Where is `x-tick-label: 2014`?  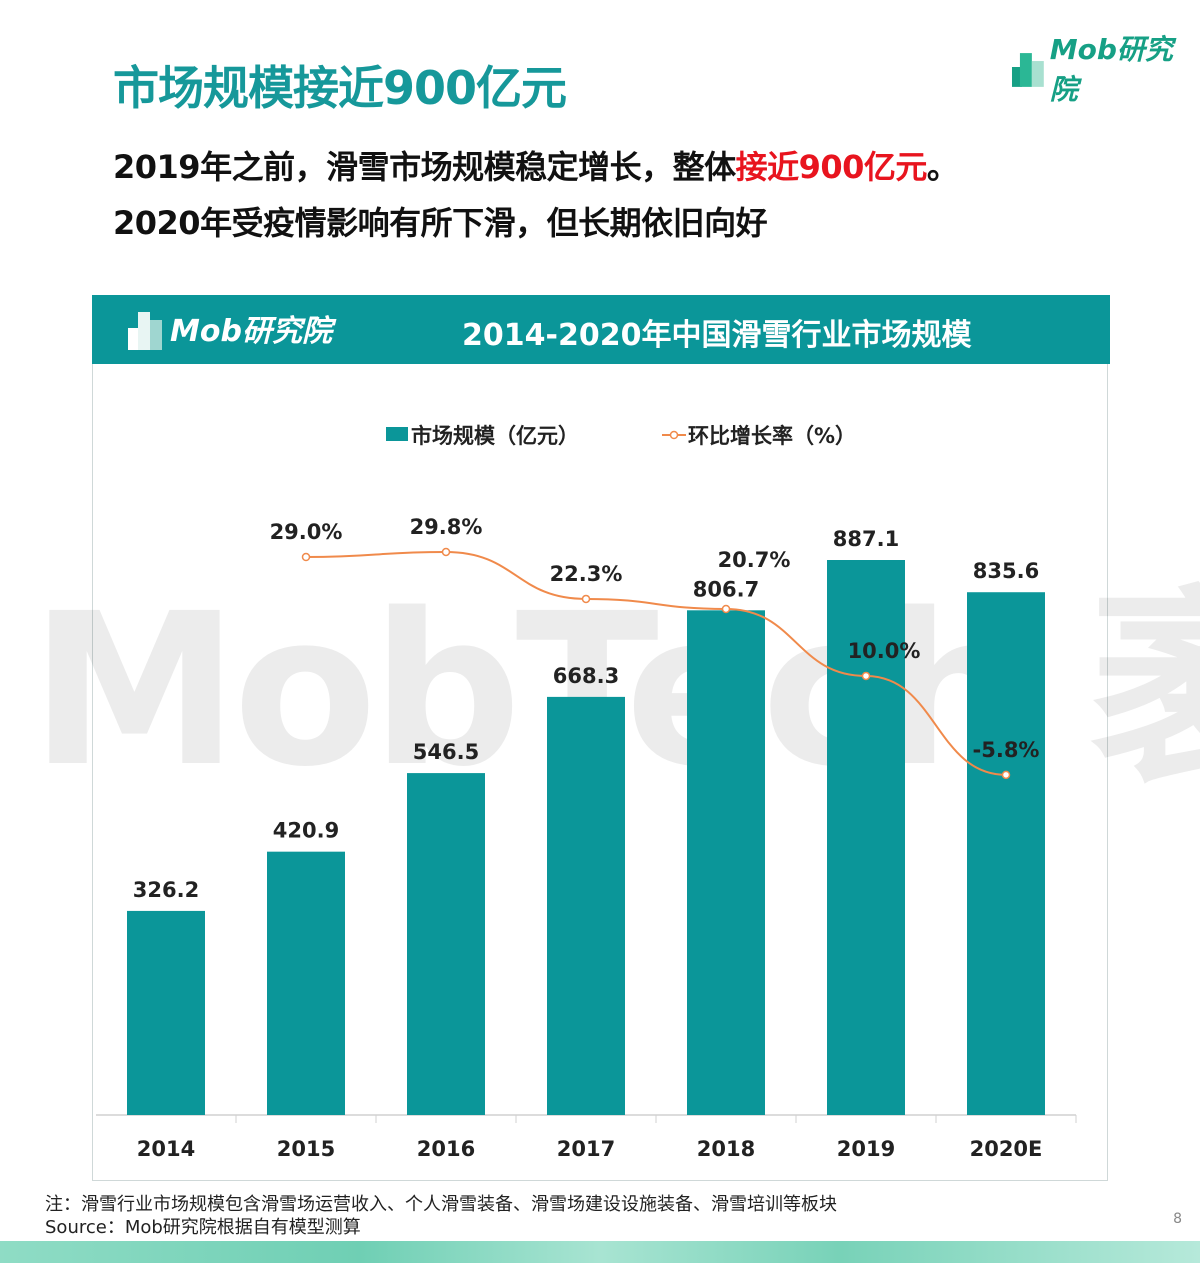
x-tick-label: 2014 is located at coordinates (166, 1149).